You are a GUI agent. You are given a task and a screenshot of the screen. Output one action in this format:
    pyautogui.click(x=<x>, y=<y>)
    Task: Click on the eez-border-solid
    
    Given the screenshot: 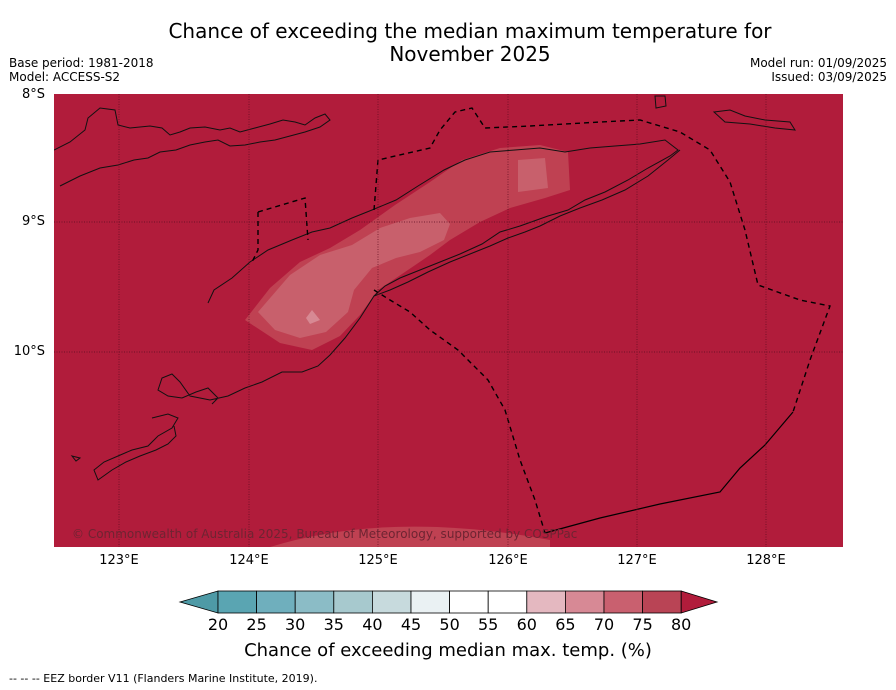 What is the action you would take?
    pyautogui.click(x=669, y=472)
    